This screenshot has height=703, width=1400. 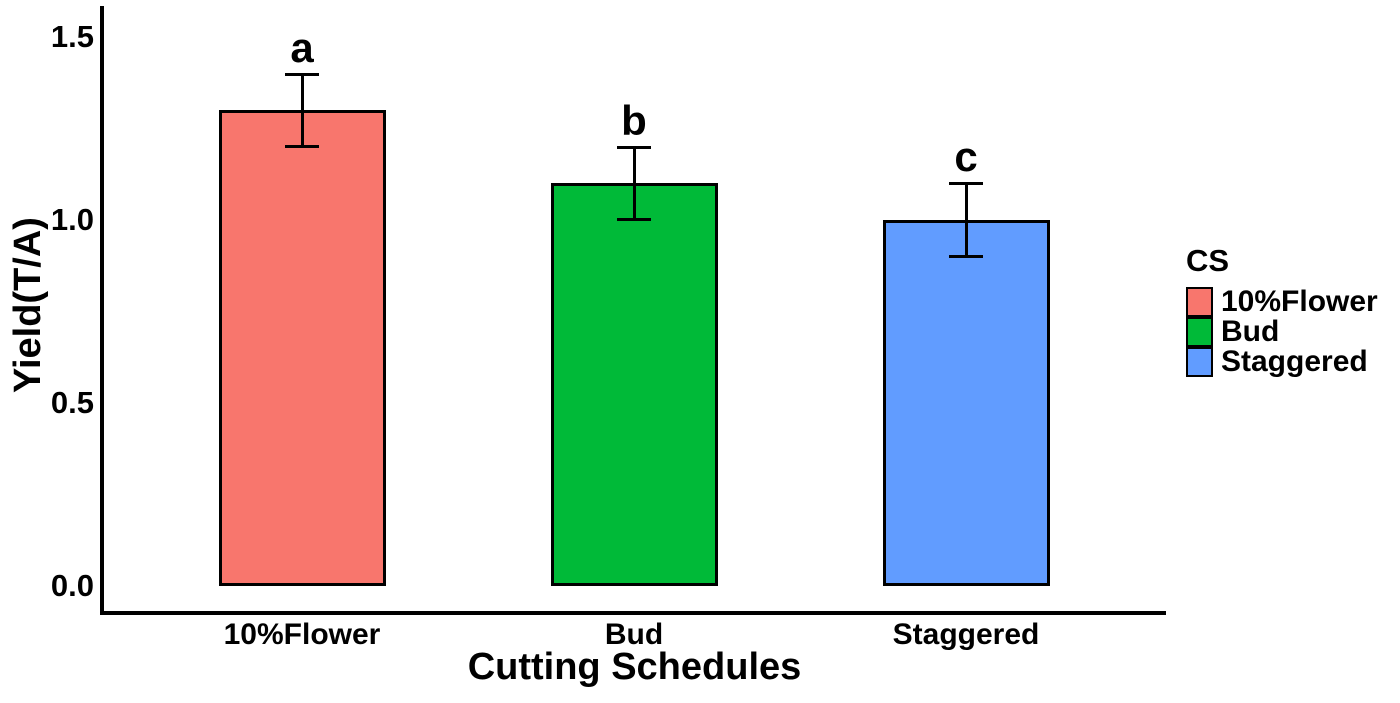 What do you see at coordinates (634, 634) in the screenshot?
I see `x-tick-label: Bud` at bounding box center [634, 634].